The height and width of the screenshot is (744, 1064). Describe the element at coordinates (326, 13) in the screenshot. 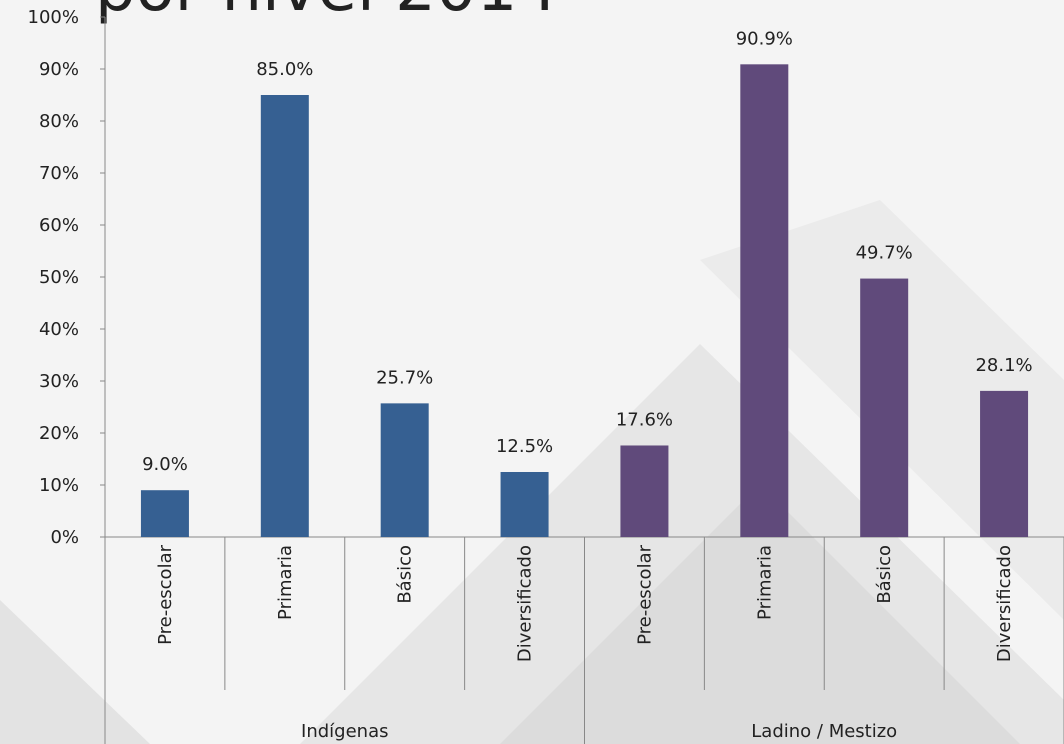

I see `chart-title: por nivel 2014` at that location.